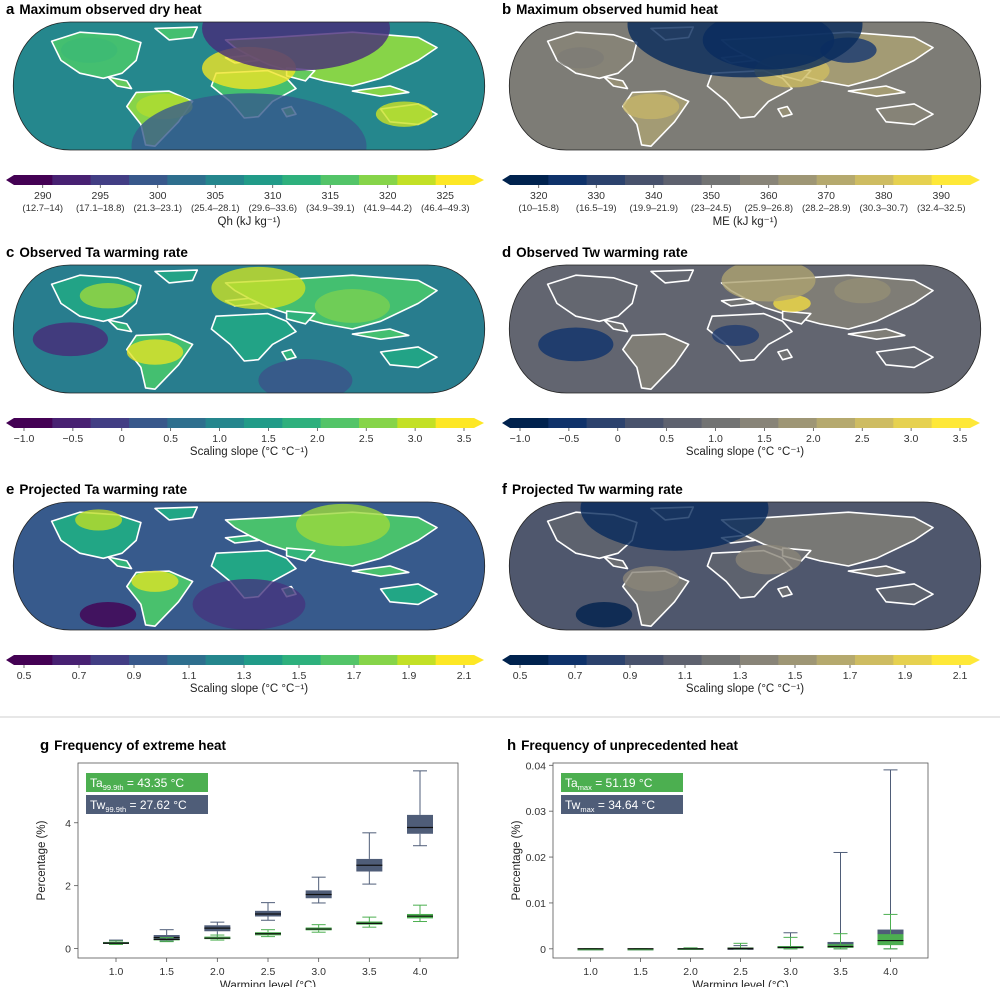 This screenshot has height=987, width=1000. What do you see at coordinates (618, 439) in the screenshot?
I see `colorbar-tick-label: 0` at bounding box center [618, 439].